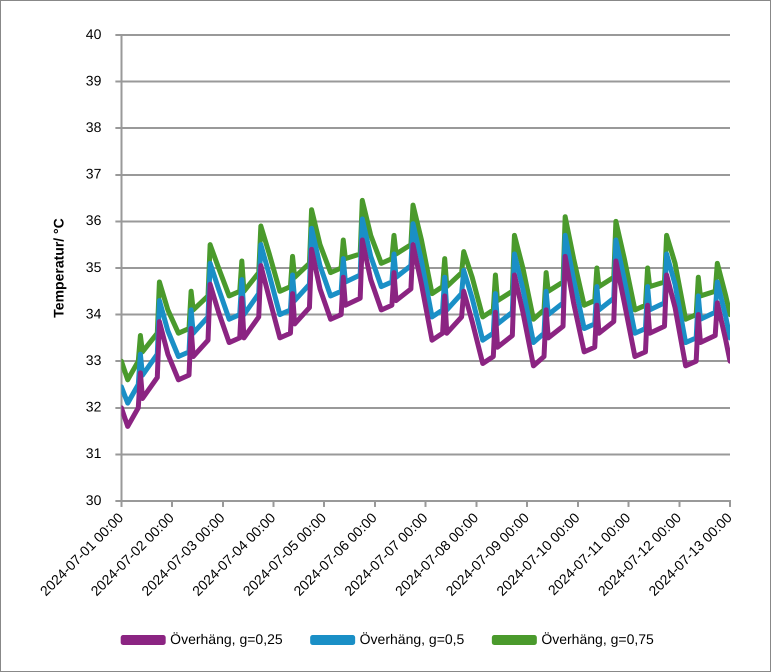 The image size is (771, 672). Describe the element at coordinates (94, 80) in the screenshot. I see `y-tick-label: 39` at that location.